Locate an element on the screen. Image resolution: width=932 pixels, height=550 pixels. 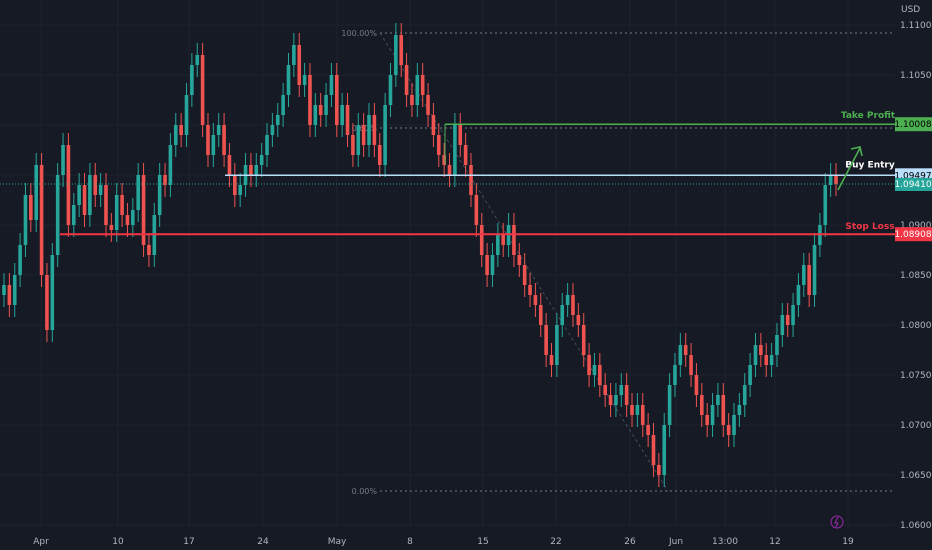
y-tick-label: 1.07000 is located at coordinates (916, 426).